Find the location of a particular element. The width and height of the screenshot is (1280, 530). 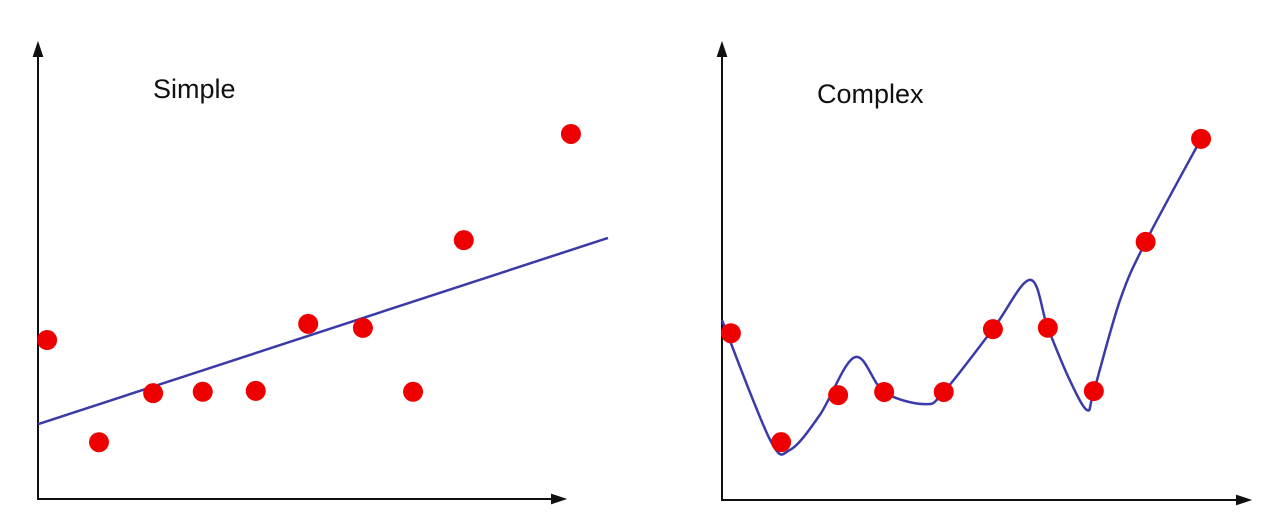

chart-title: Complex is located at coordinates (870, 94).